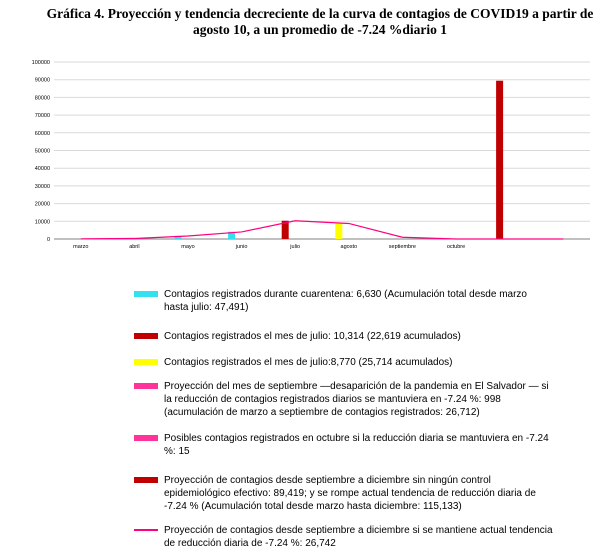 This screenshot has height=555, width=602. Describe the element at coordinates (42, 205) in the screenshot. I see `y-tick-label: 20000` at that location.